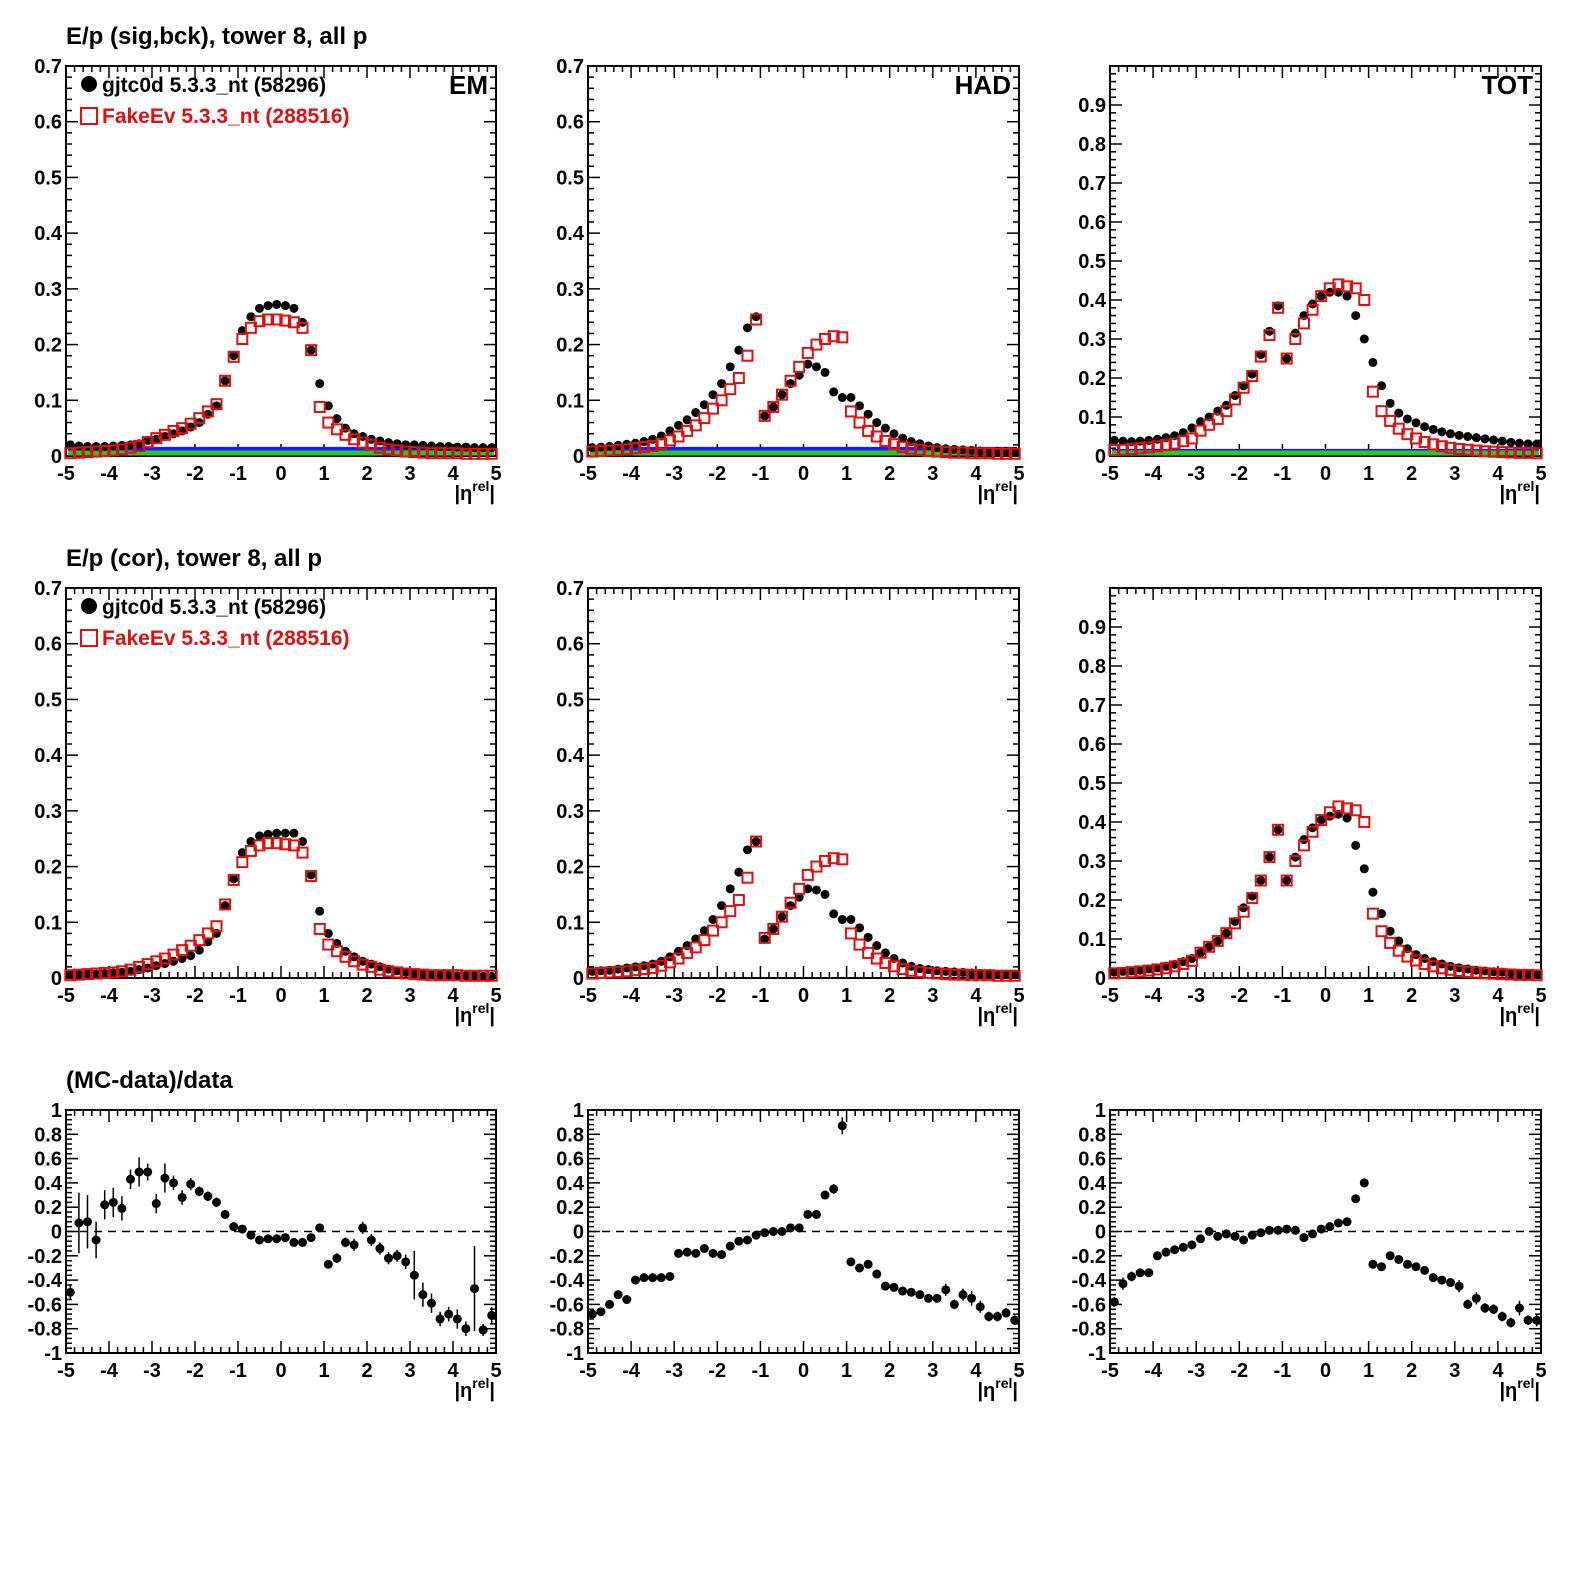  Describe the element at coordinates (803, 1221) in the screenshot. I see `ratio-series` at that location.